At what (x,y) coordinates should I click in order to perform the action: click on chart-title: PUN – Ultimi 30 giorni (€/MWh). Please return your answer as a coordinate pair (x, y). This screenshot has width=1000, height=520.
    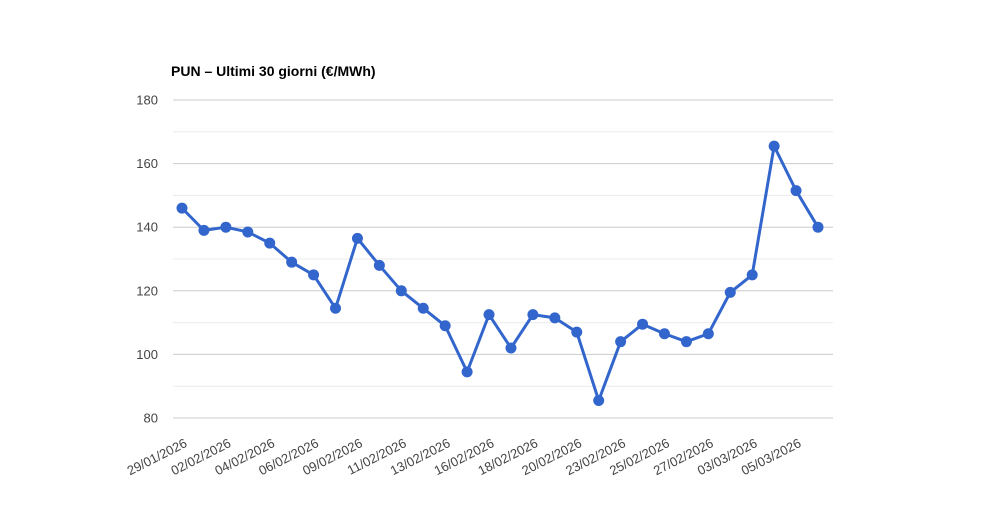
    Looking at the image, I should click on (273, 71).